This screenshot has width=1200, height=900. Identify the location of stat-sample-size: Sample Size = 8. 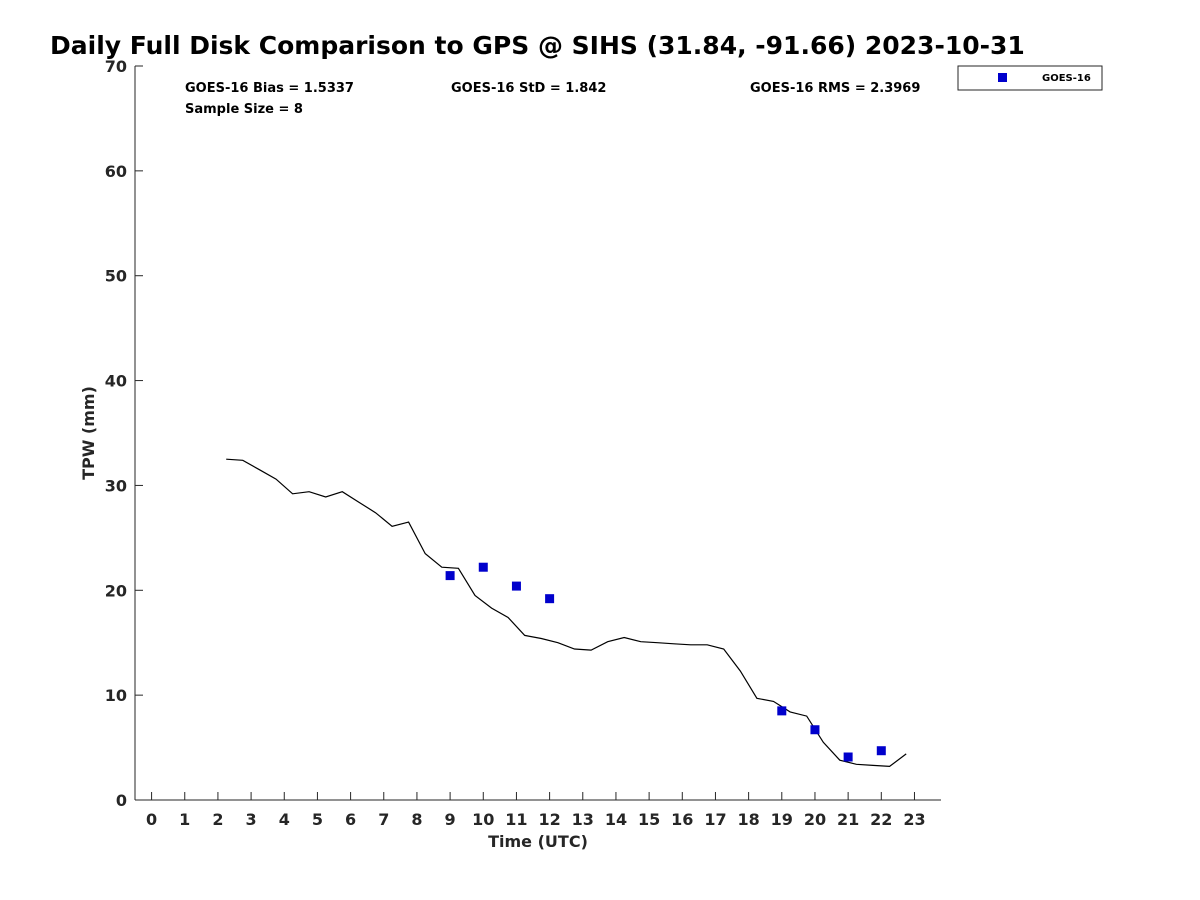
(244, 109).